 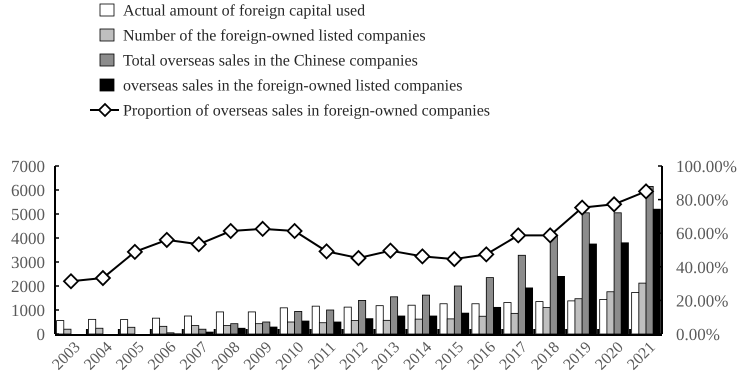 I want to click on x-tick-label: 2011, so click(x=322, y=355).